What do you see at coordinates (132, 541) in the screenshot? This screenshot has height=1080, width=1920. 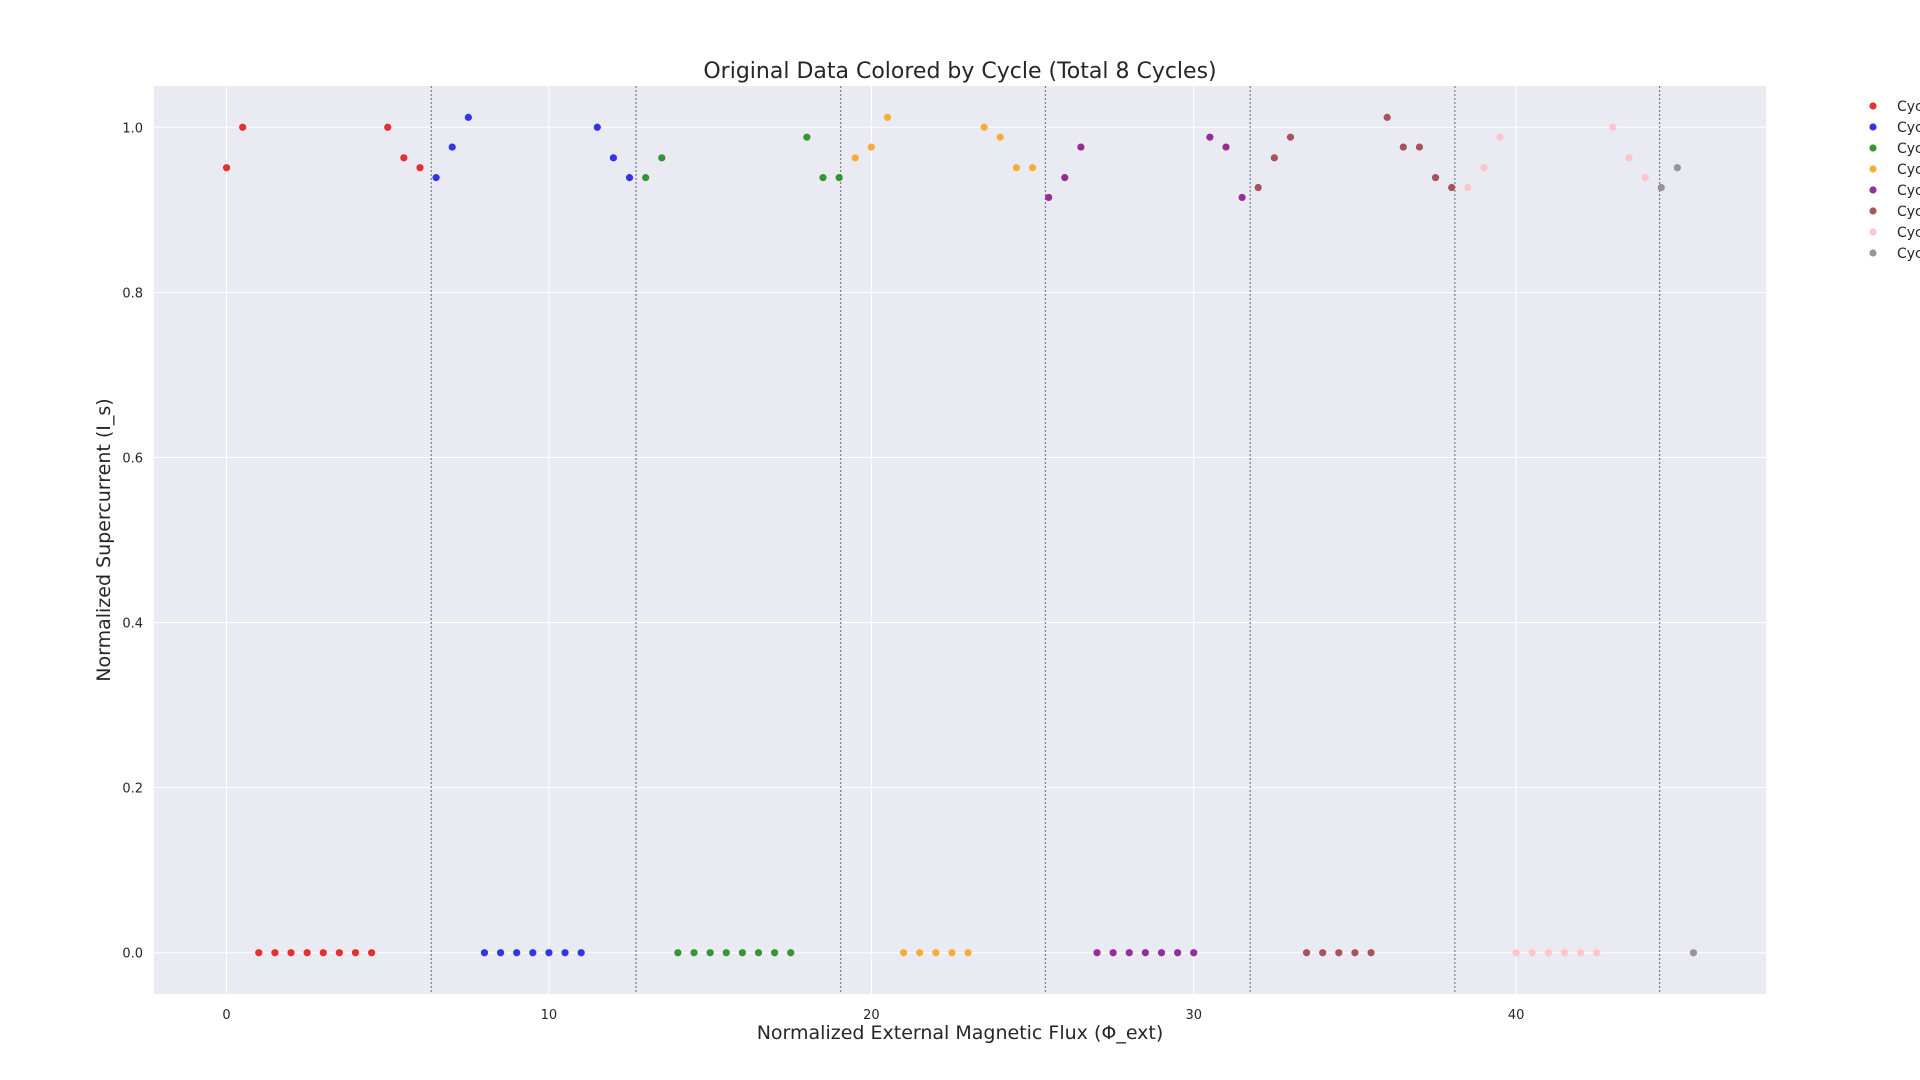 I see `y-tick-labels: 0.0 0.2 0.4 0.6 0.8 1.0` at bounding box center [132, 541].